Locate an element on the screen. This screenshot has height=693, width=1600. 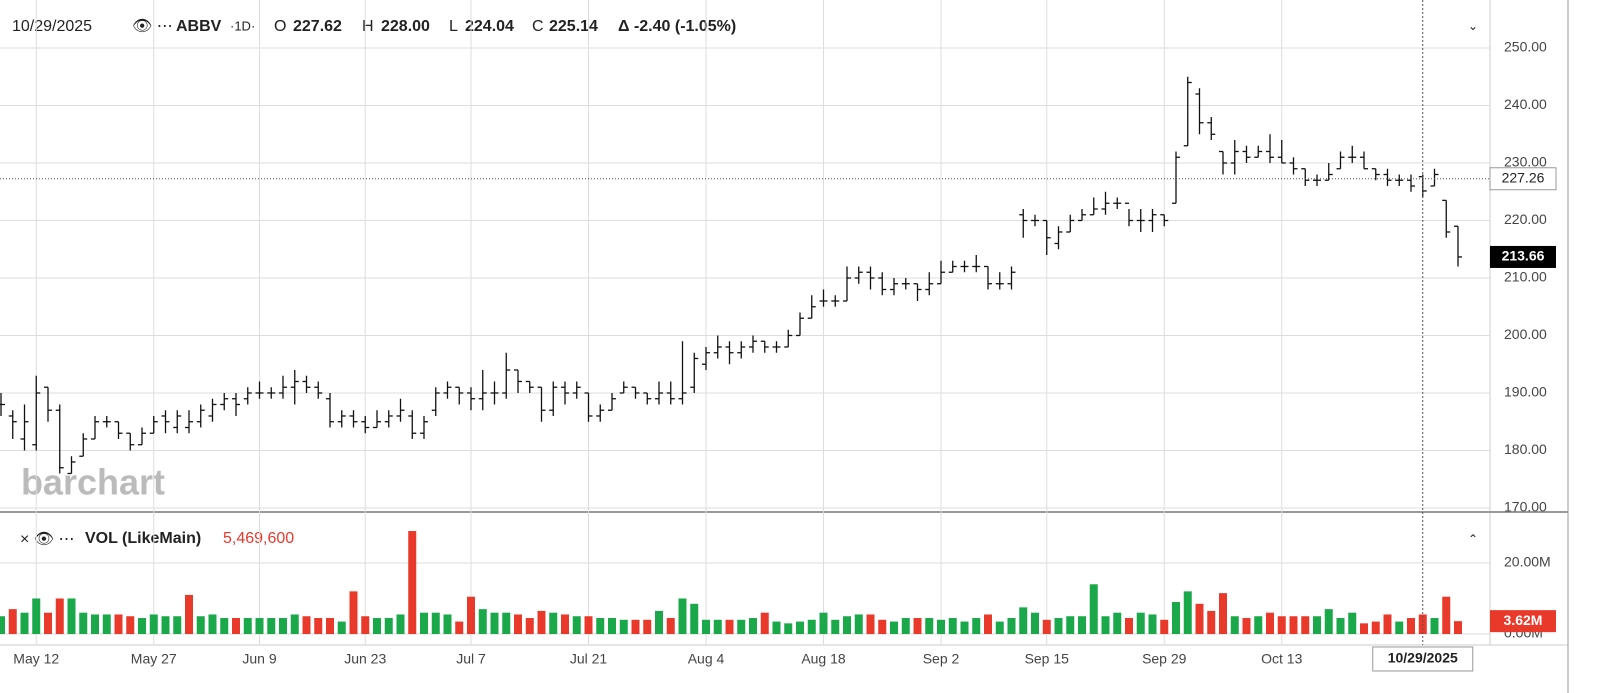
last-volume: 3.62M is located at coordinates (1523, 620).